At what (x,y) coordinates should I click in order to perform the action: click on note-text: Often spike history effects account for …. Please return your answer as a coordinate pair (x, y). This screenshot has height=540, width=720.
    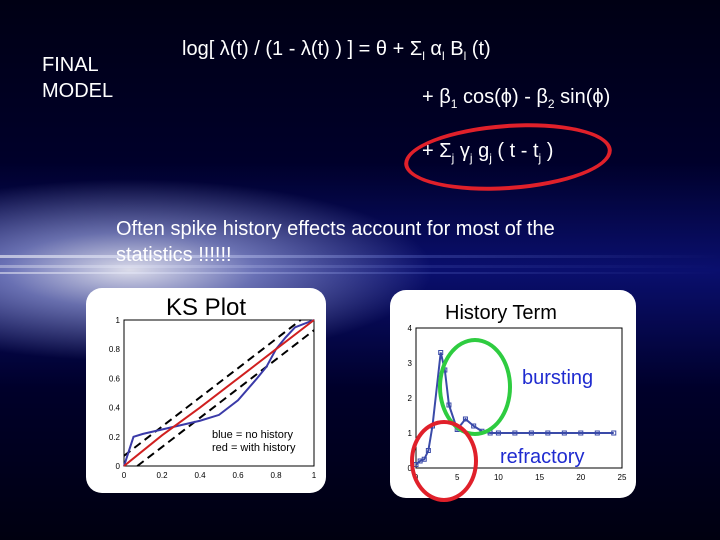
    Looking at the image, I should click on (335, 242).